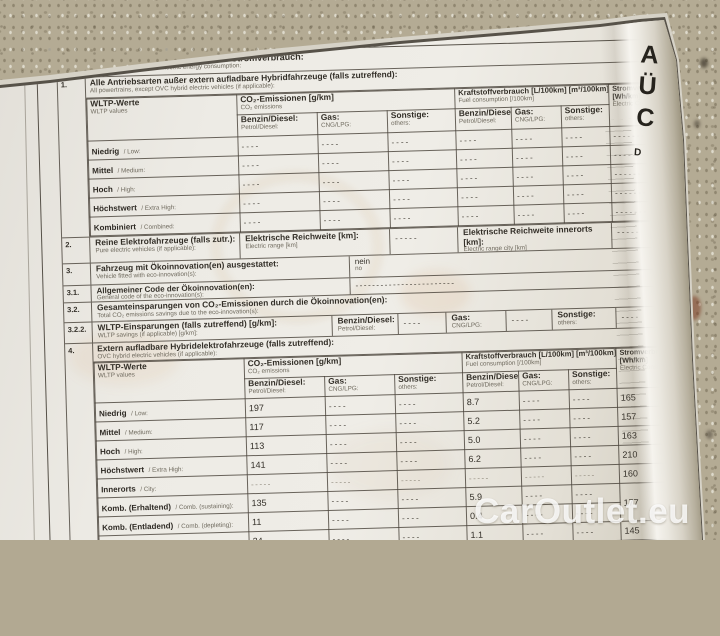 Image resolution: width=720 pixels, height=636 pixels. What do you see at coordinates (408, 599) in the screenshot?
I see `aer-value-text: 64` at bounding box center [408, 599].